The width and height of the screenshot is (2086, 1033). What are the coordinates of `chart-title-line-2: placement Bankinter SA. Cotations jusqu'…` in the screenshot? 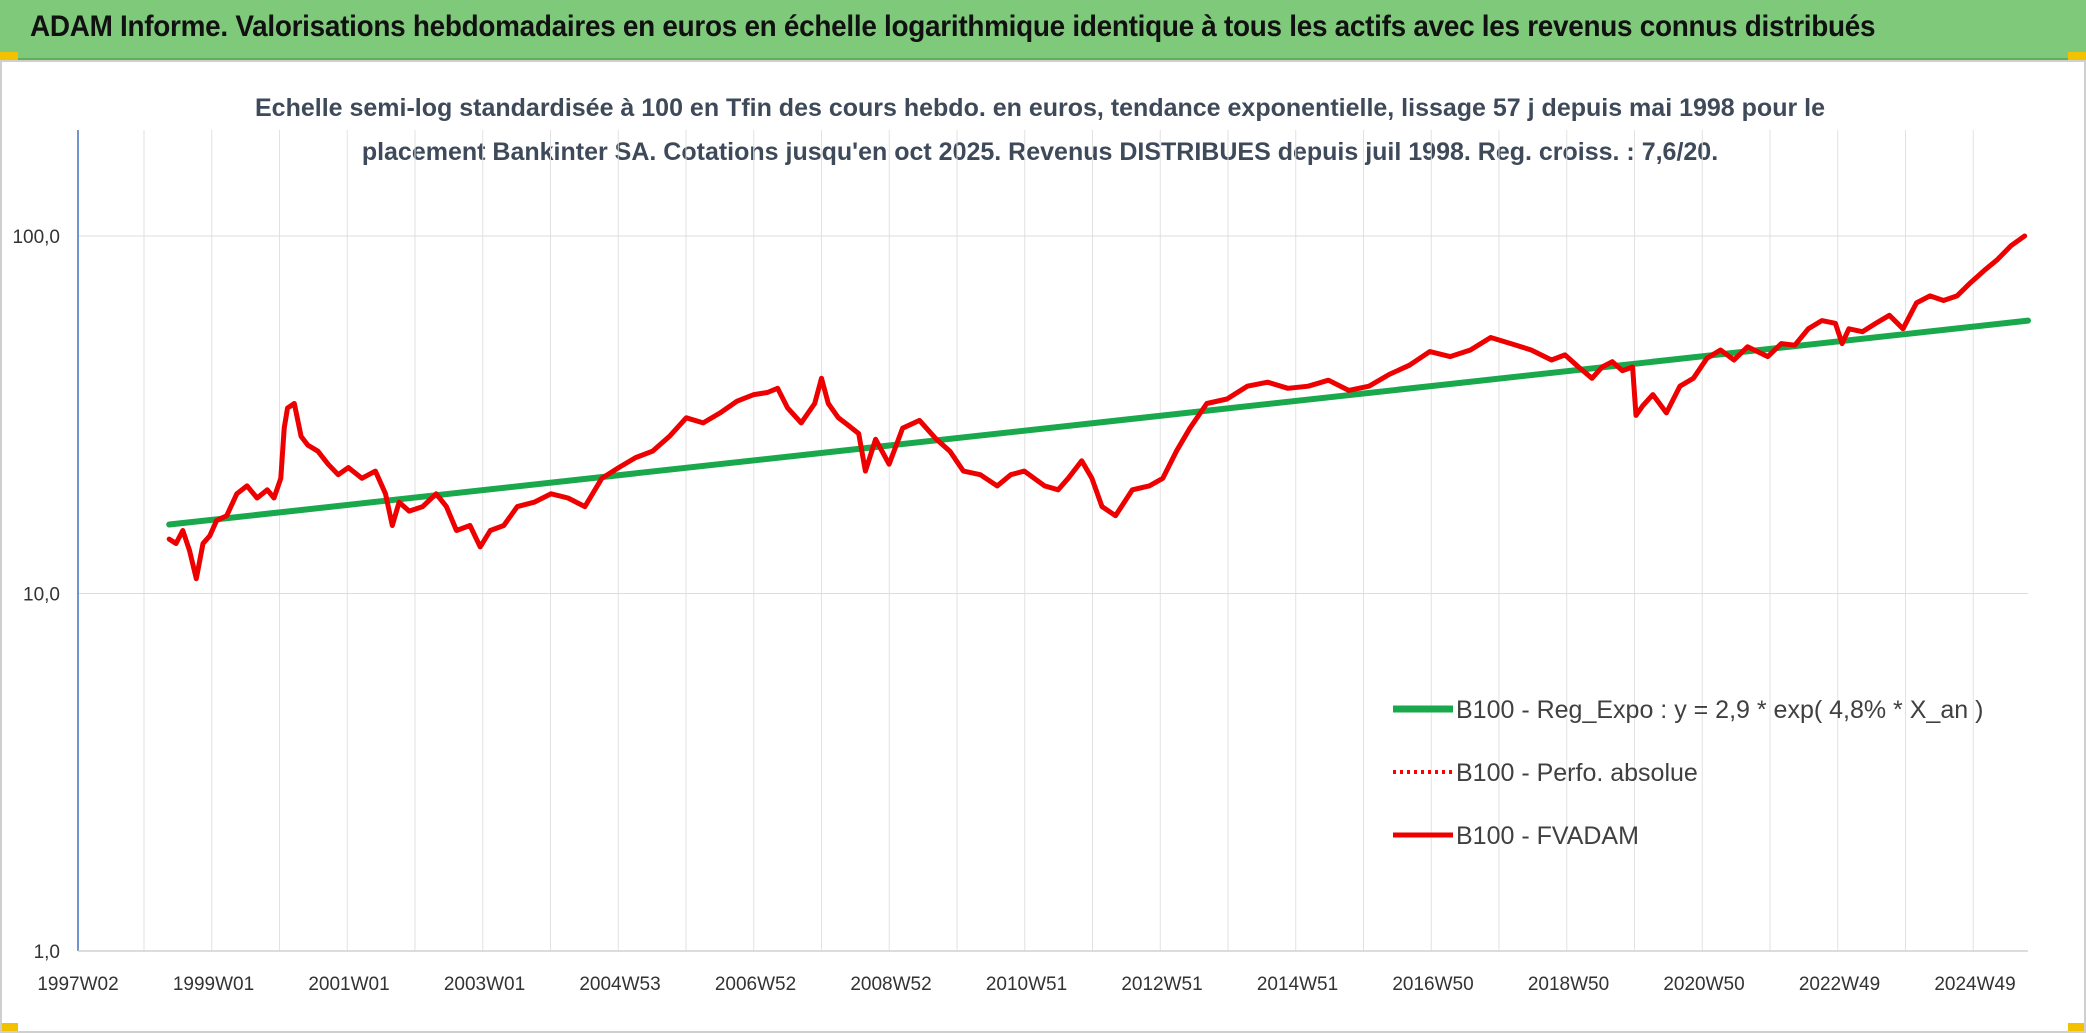 It's located at (1040, 152).